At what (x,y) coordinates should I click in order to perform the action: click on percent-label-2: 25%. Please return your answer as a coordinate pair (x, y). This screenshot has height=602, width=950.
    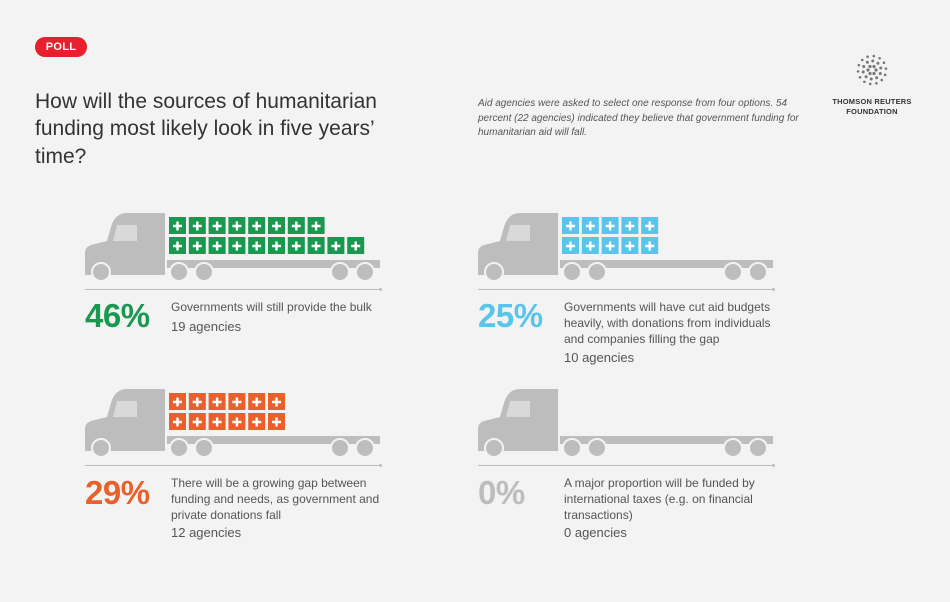
    Looking at the image, I should click on (510, 315).